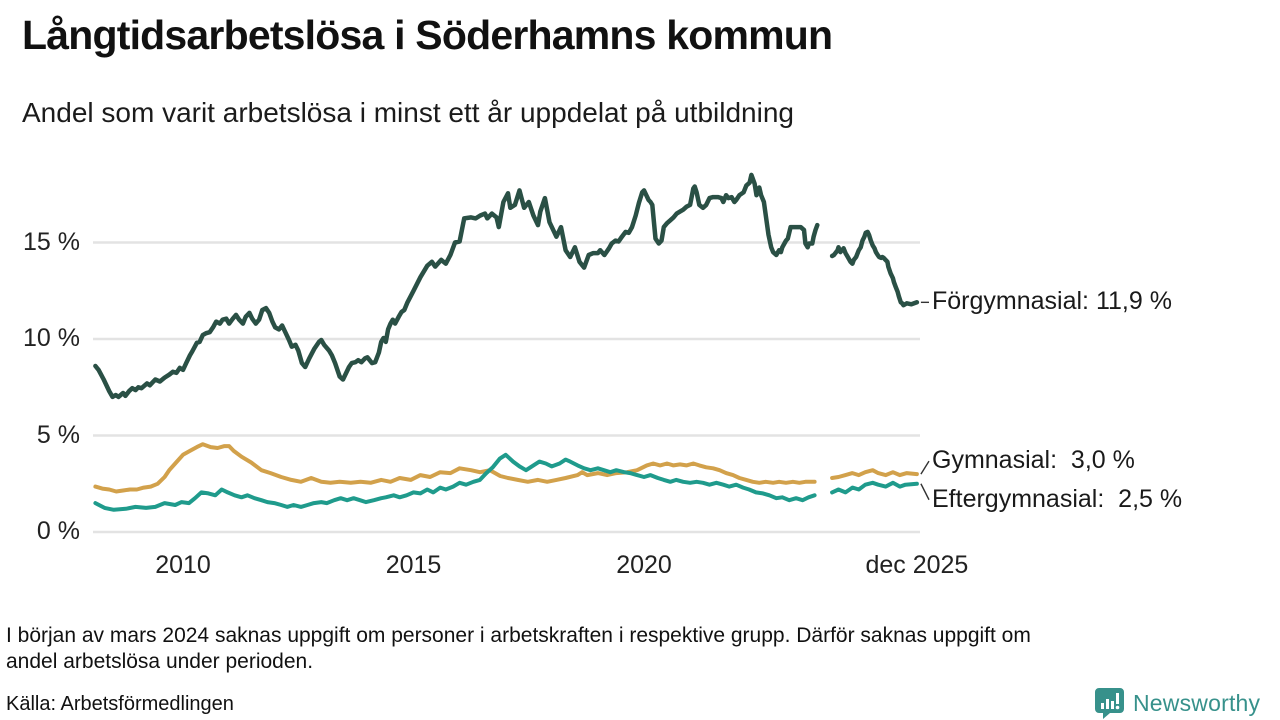 The height and width of the screenshot is (720, 1280). What do you see at coordinates (925, 492) in the screenshot?
I see `label-connector-eftergymnasial` at bounding box center [925, 492].